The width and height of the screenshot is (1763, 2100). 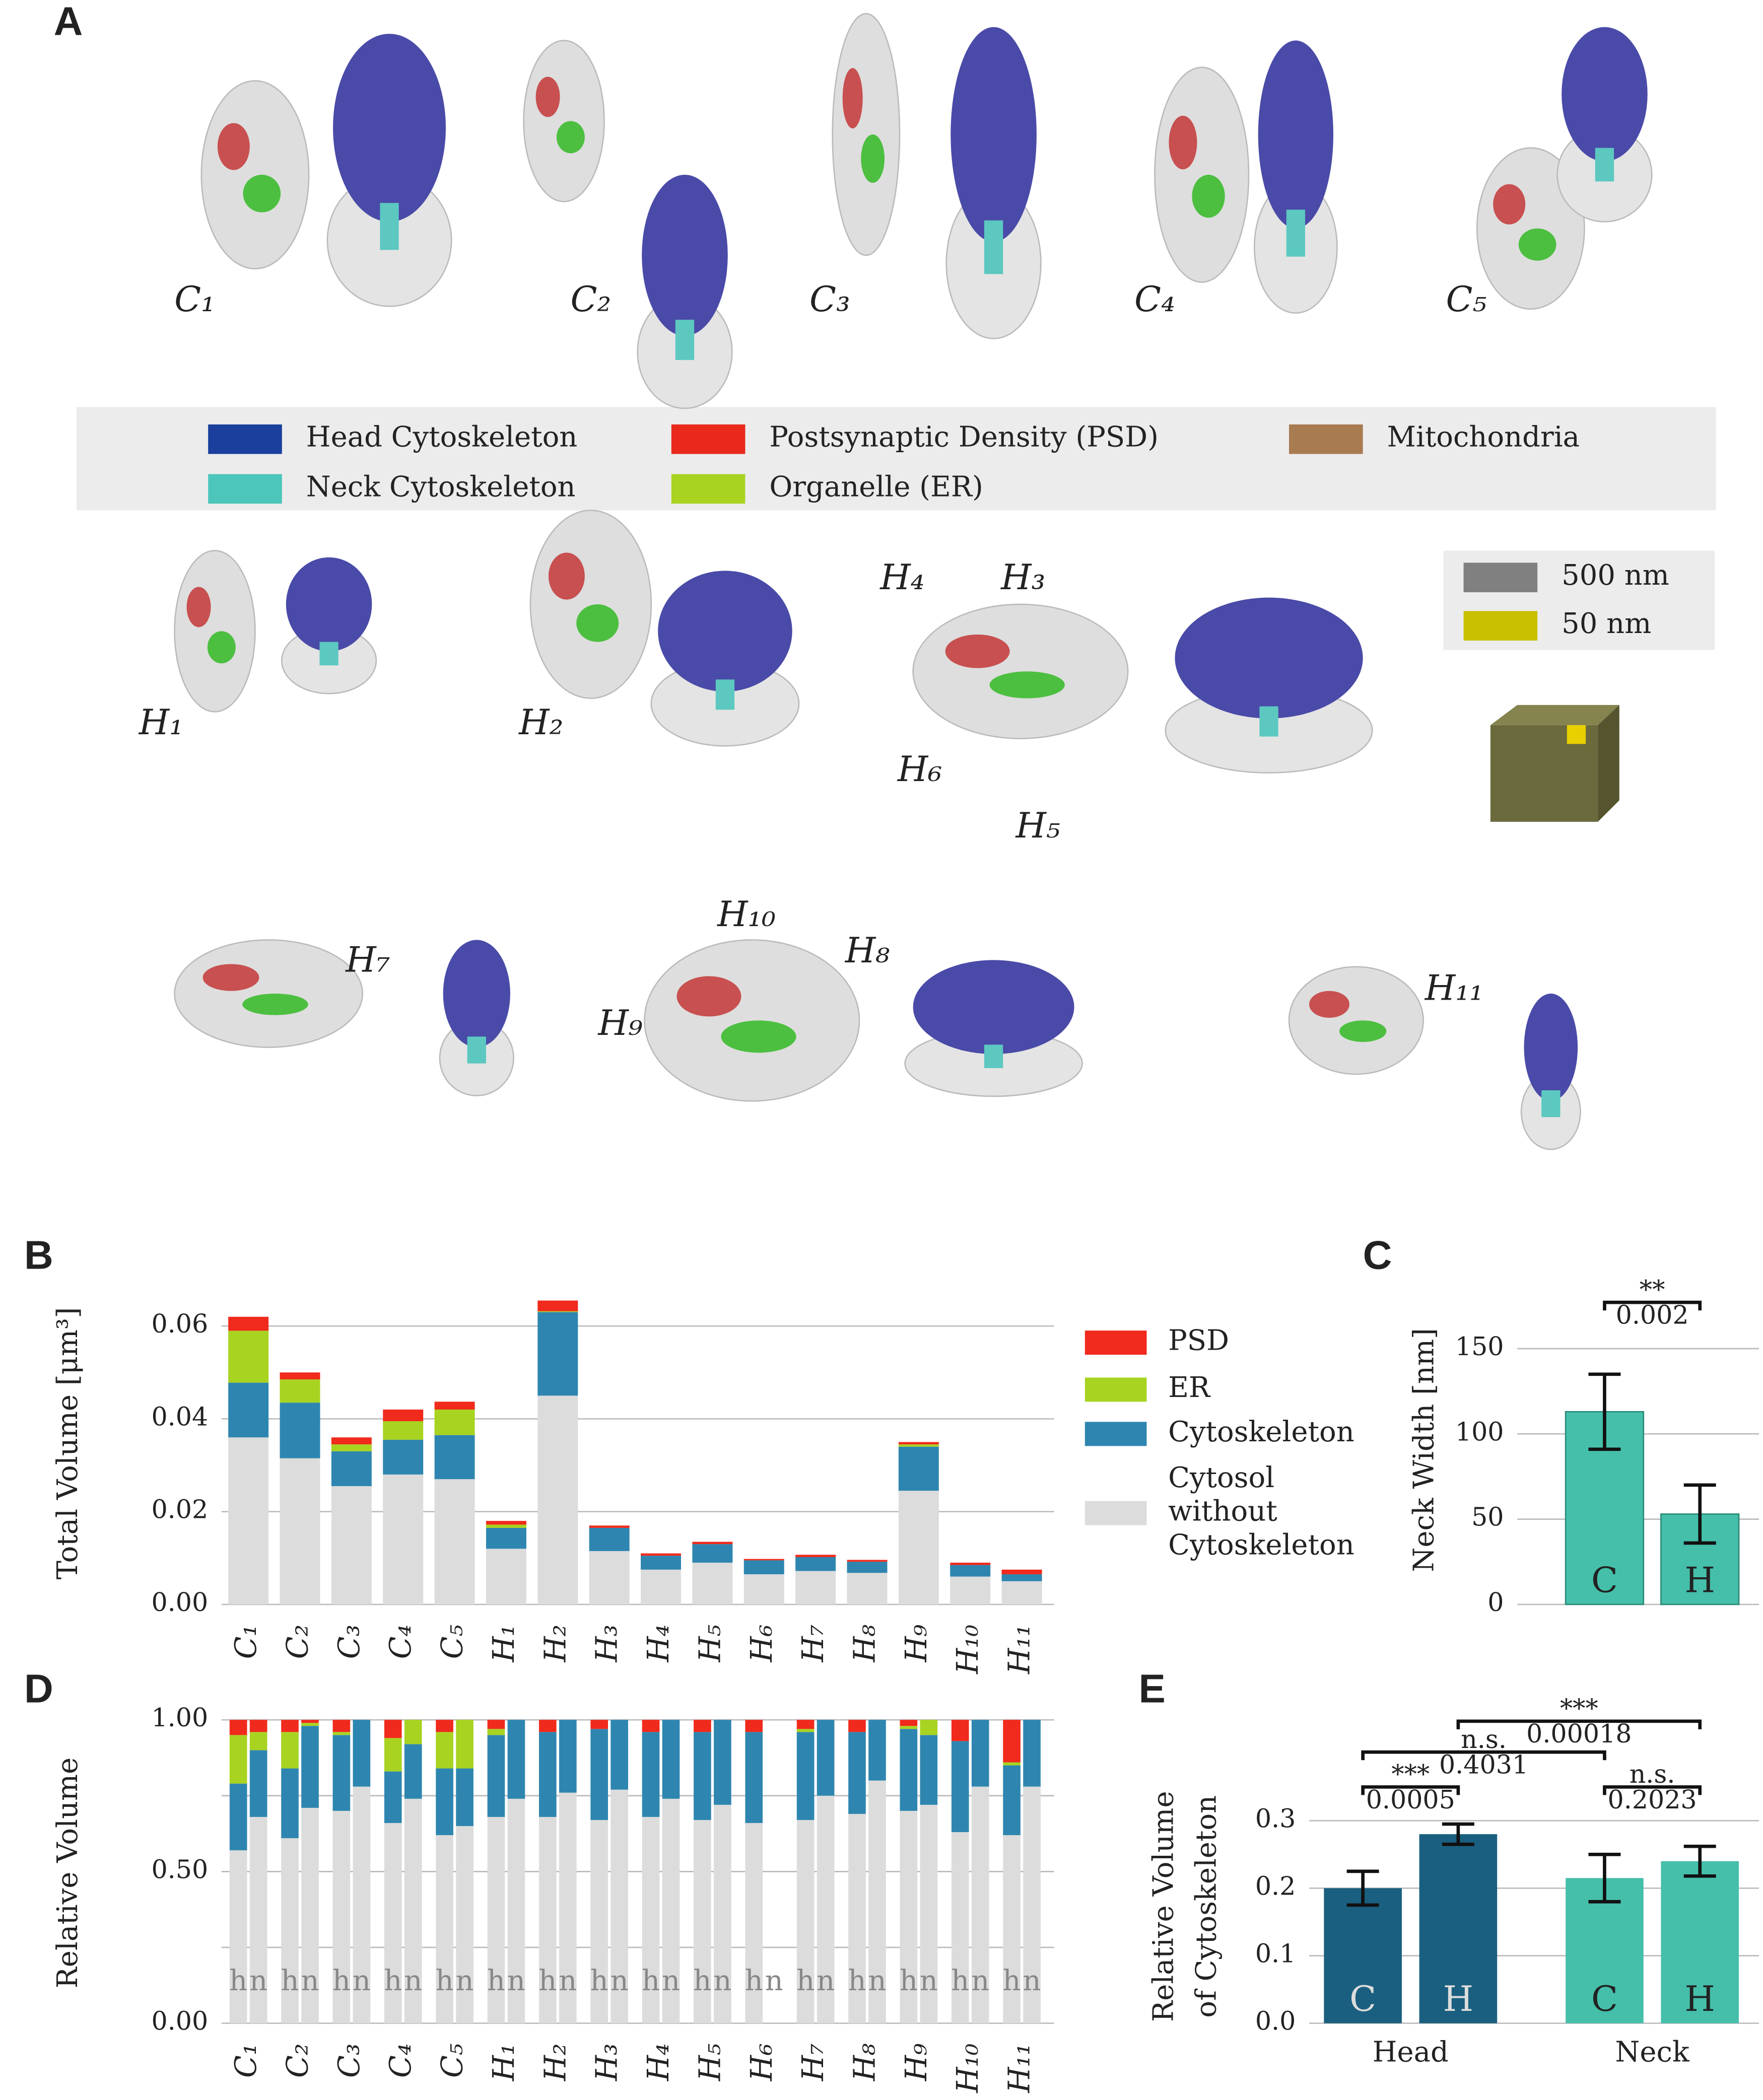 What do you see at coordinates (1604, 1580) in the screenshot?
I see `bar-label: C` at bounding box center [1604, 1580].